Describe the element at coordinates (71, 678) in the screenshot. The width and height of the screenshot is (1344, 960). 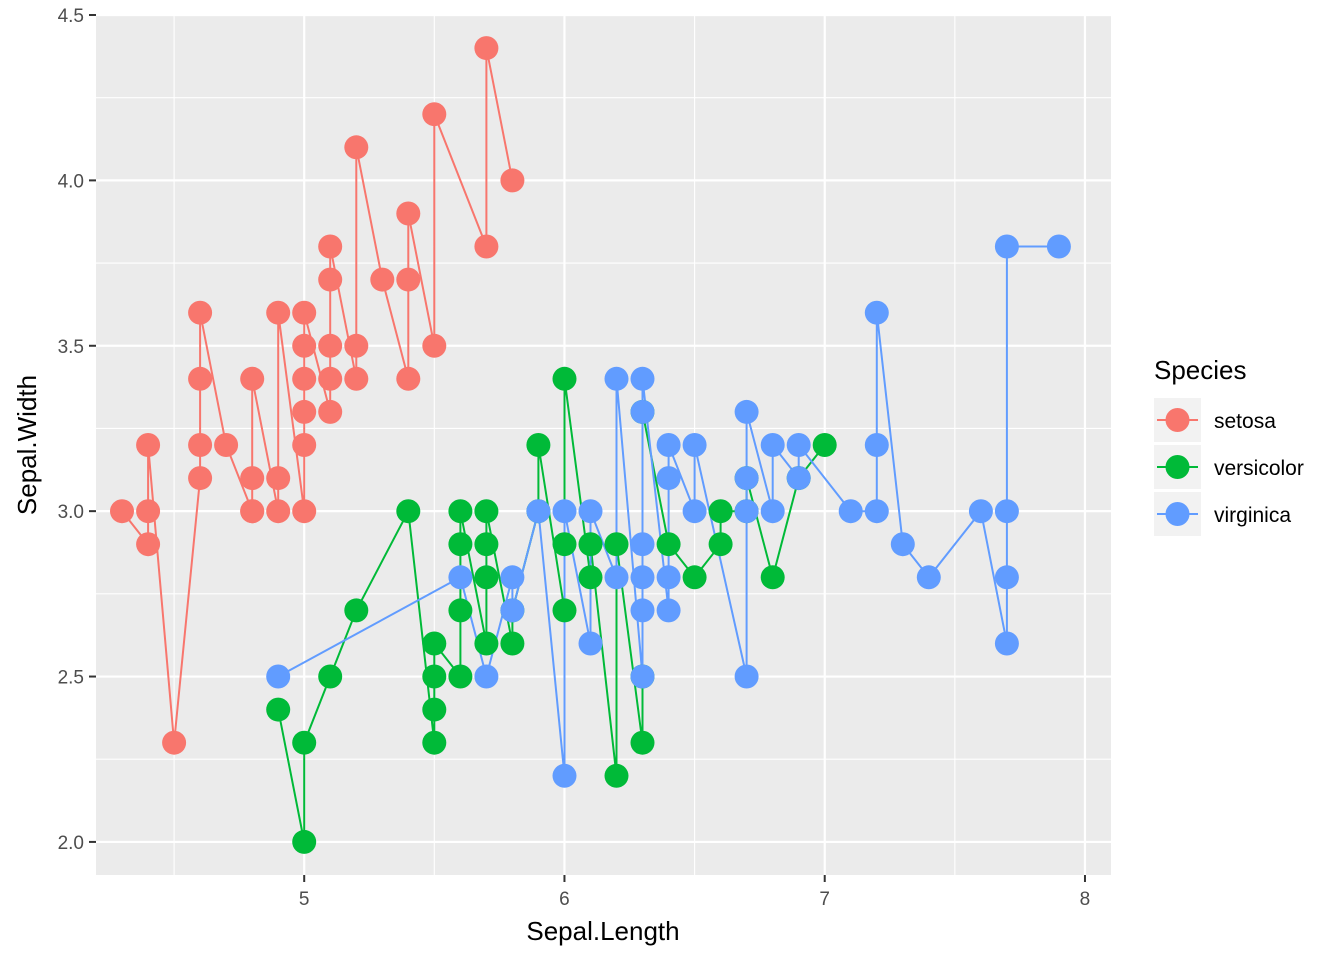
I see `y-tick-label: 2.5` at that location.